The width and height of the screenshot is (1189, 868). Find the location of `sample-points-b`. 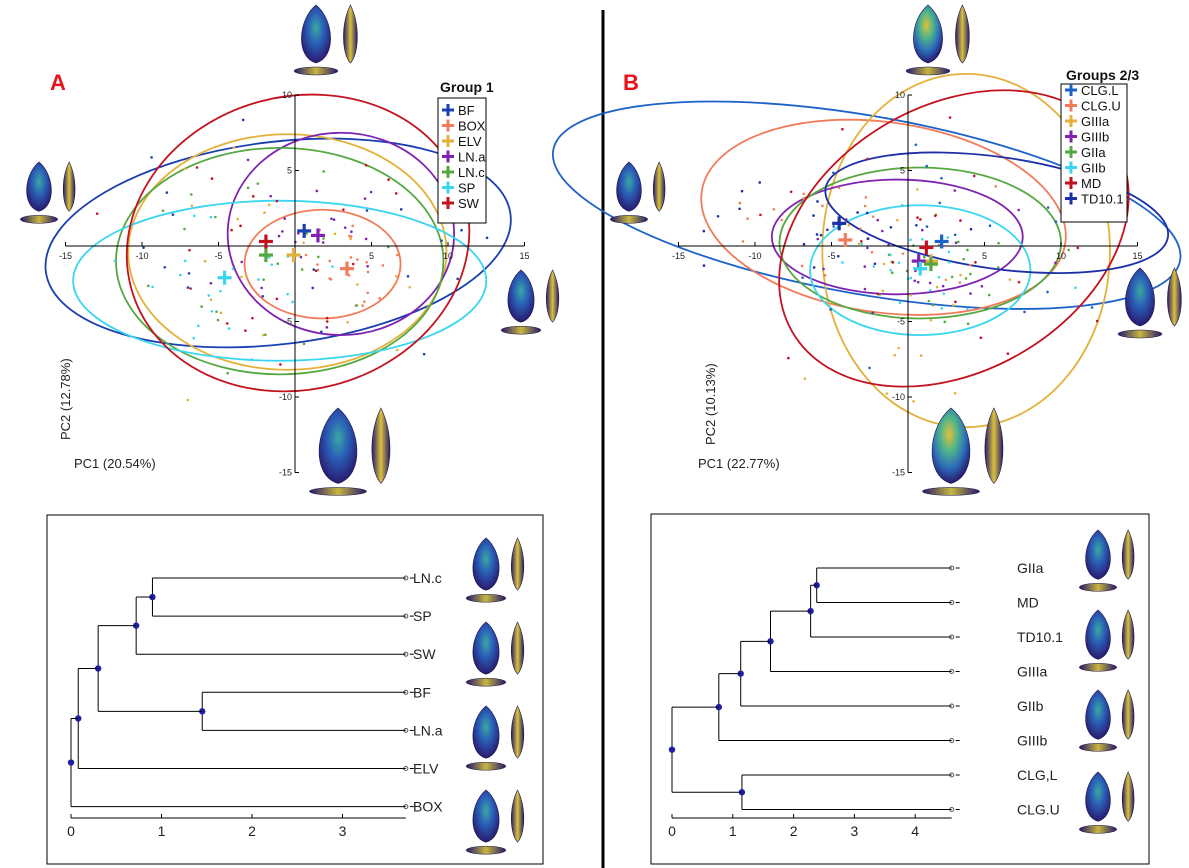

sample-points-b is located at coordinates (900, 259).